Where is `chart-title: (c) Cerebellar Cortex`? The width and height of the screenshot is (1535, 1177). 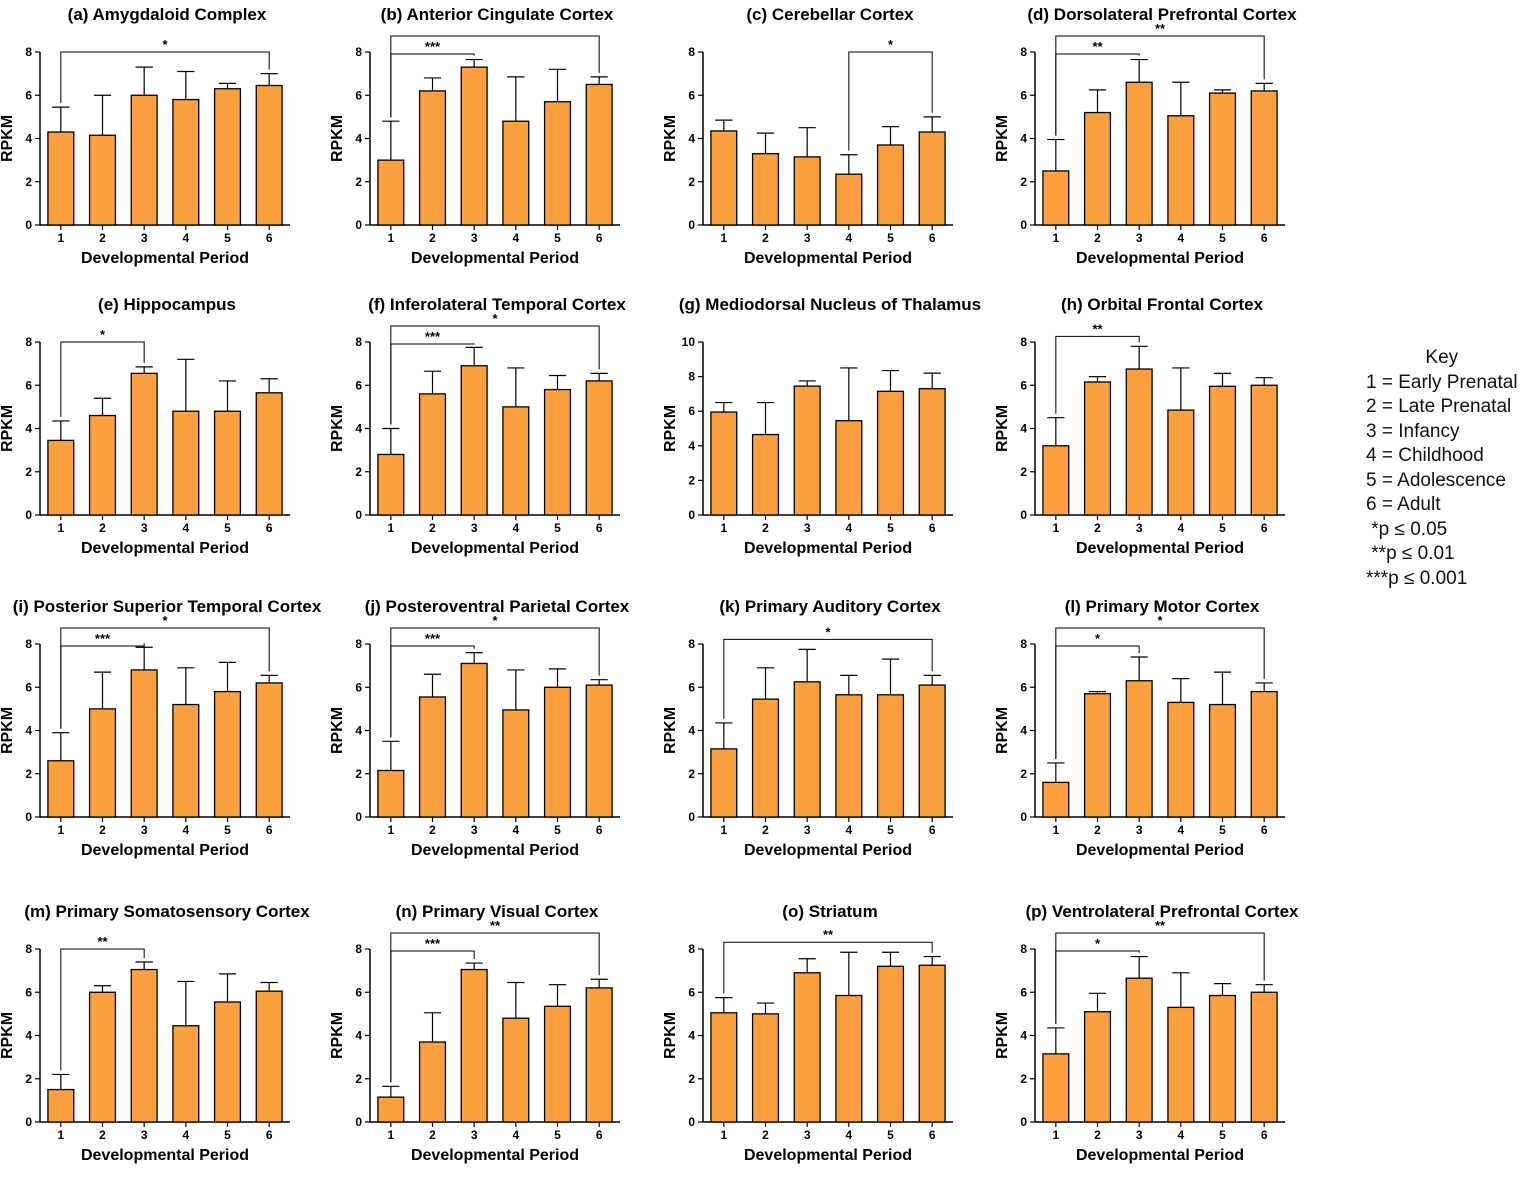 chart-title: (c) Cerebellar Cortex is located at coordinates (830, 14).